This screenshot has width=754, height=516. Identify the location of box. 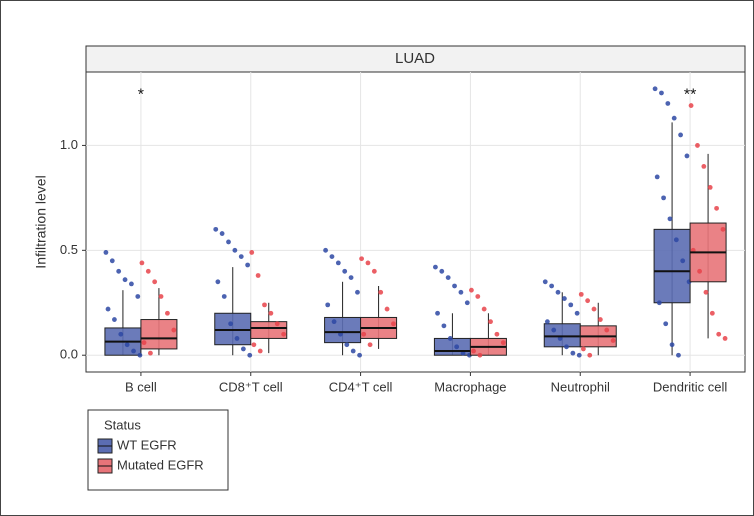
(269, 330).